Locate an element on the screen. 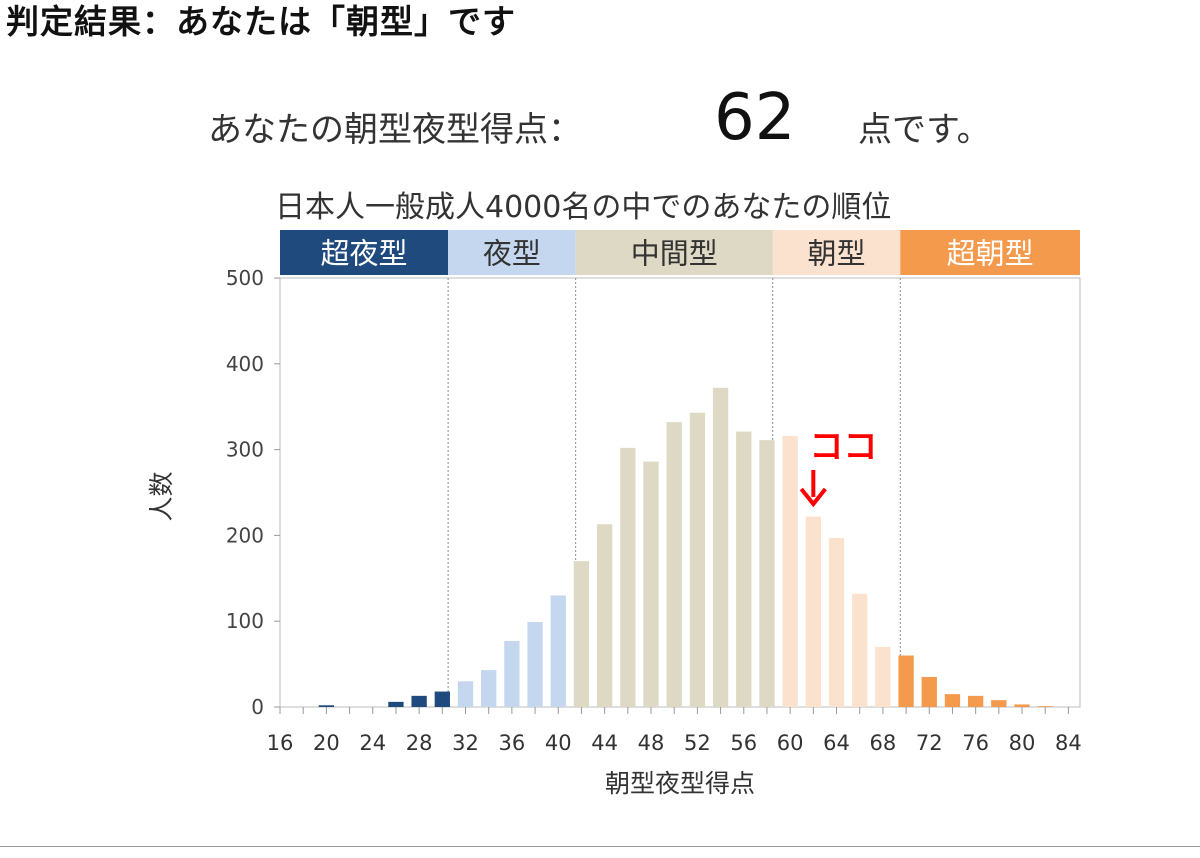  category-label: 朝型 is located at coordinates (837, 254).